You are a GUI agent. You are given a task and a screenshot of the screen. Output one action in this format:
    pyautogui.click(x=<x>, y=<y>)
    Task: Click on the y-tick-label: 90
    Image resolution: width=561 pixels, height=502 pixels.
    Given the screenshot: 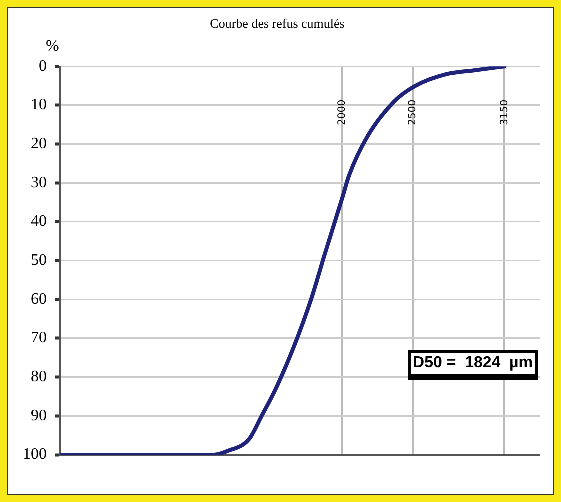 What is the action you would take?
    pyautogui.click(x=39, y=415)
    